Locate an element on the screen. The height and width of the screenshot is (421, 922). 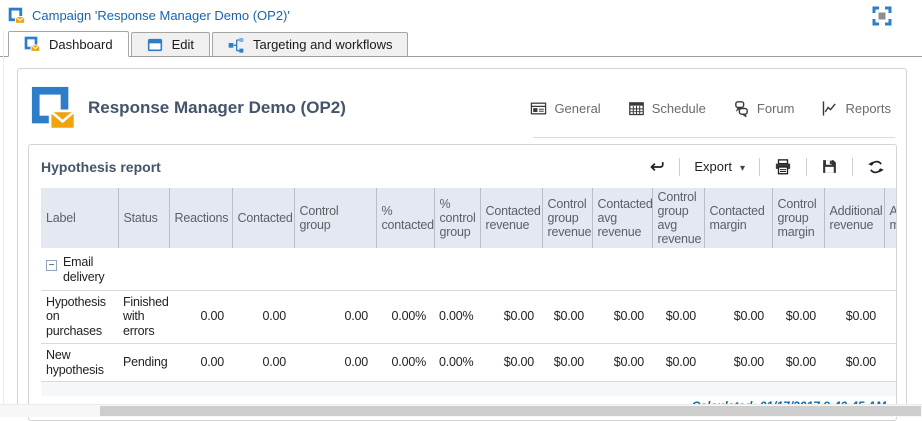
export-button: Export is located at coordinates (719, 167).